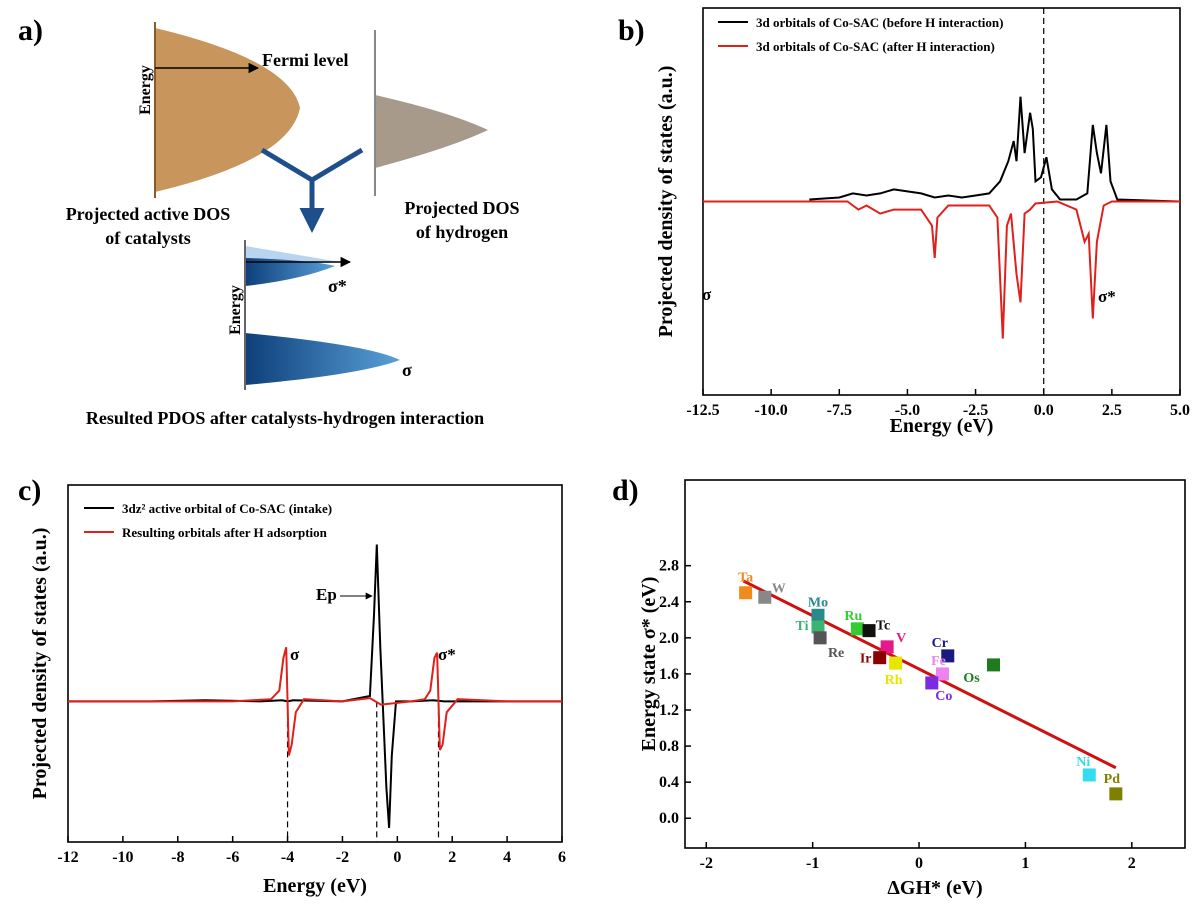 This screenshot has width=1198, height=904. What do you see at coordinates (907, 410) in the screenshot?
I see `x-tick-label: -5.0` at bounding box center [907, 410].